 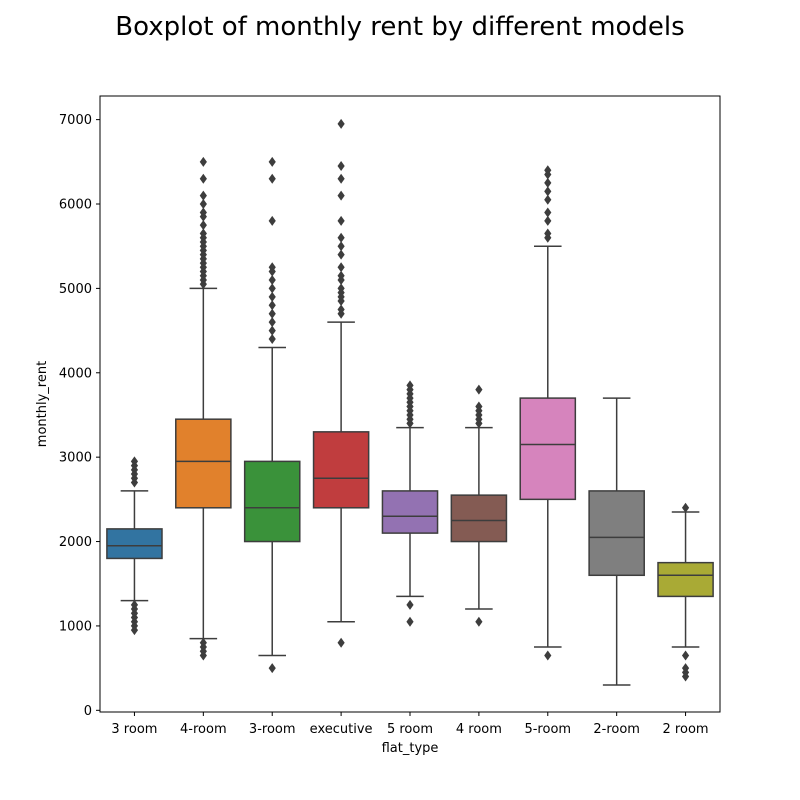 What do you see at coordinates (134, 729) in the screenshot?
I see `x-tick-label: 3 room` at bounding box center [134, 729].